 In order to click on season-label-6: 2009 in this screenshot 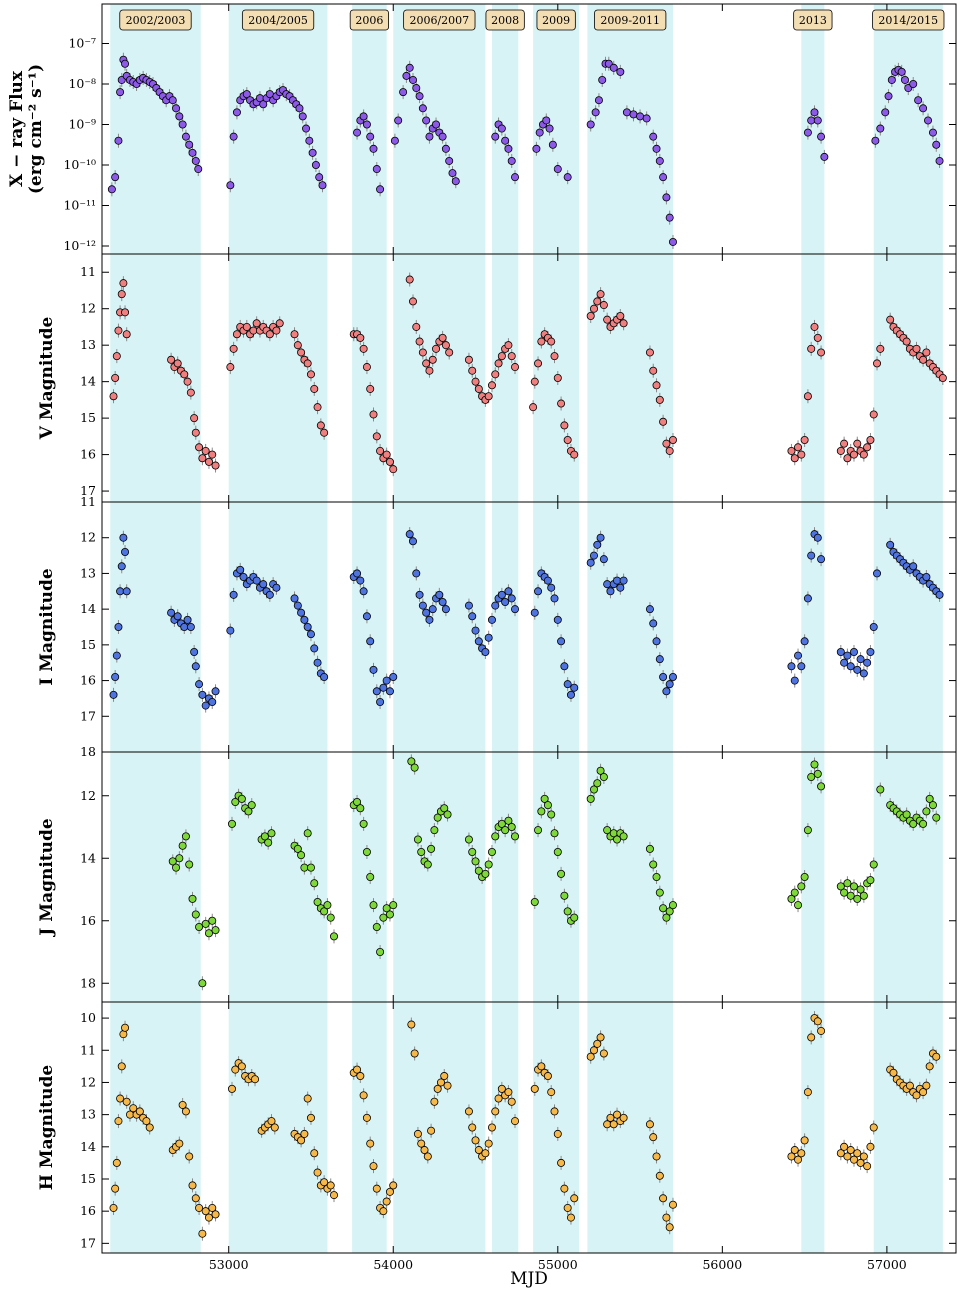, I will do `click(556, 20)`.